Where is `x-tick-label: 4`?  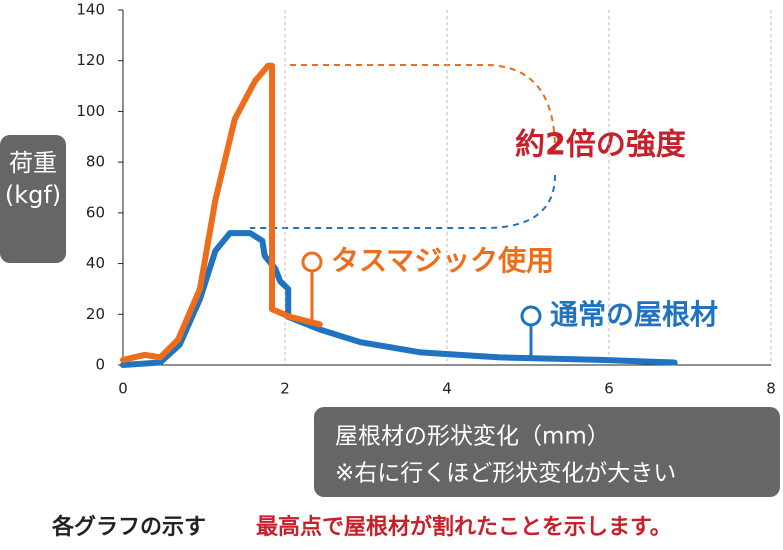 x-tick-label: 4 is located at coordinates (447, 389).